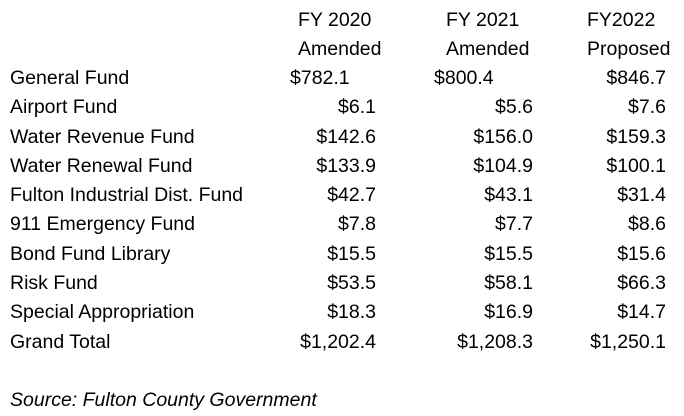 This screenshot has width=684, height=416. I want to click on fy2022-value: $846.7, so click(636, 78).